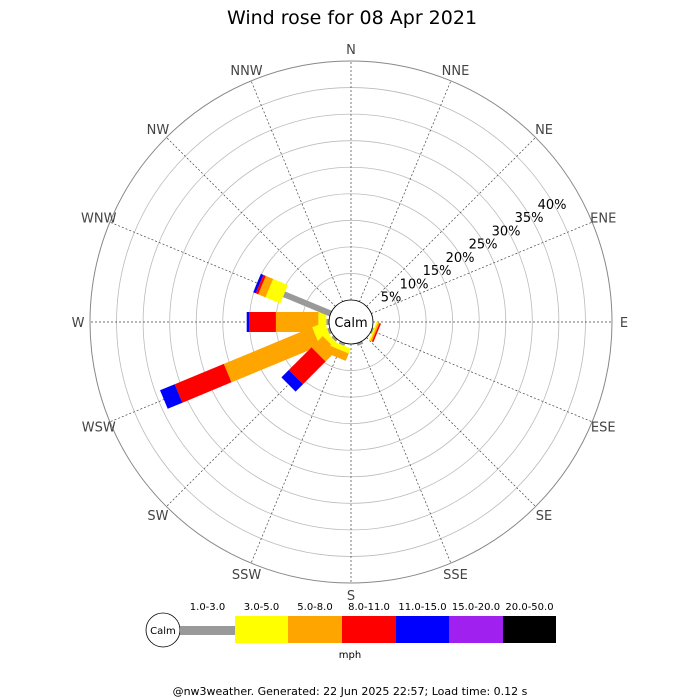 This screenshot has width=700, height=700. What do you see at coordinates (460, 258) in the screenshot?
I see `radial-tick-label: 20%` at bounding box center [460, 258].